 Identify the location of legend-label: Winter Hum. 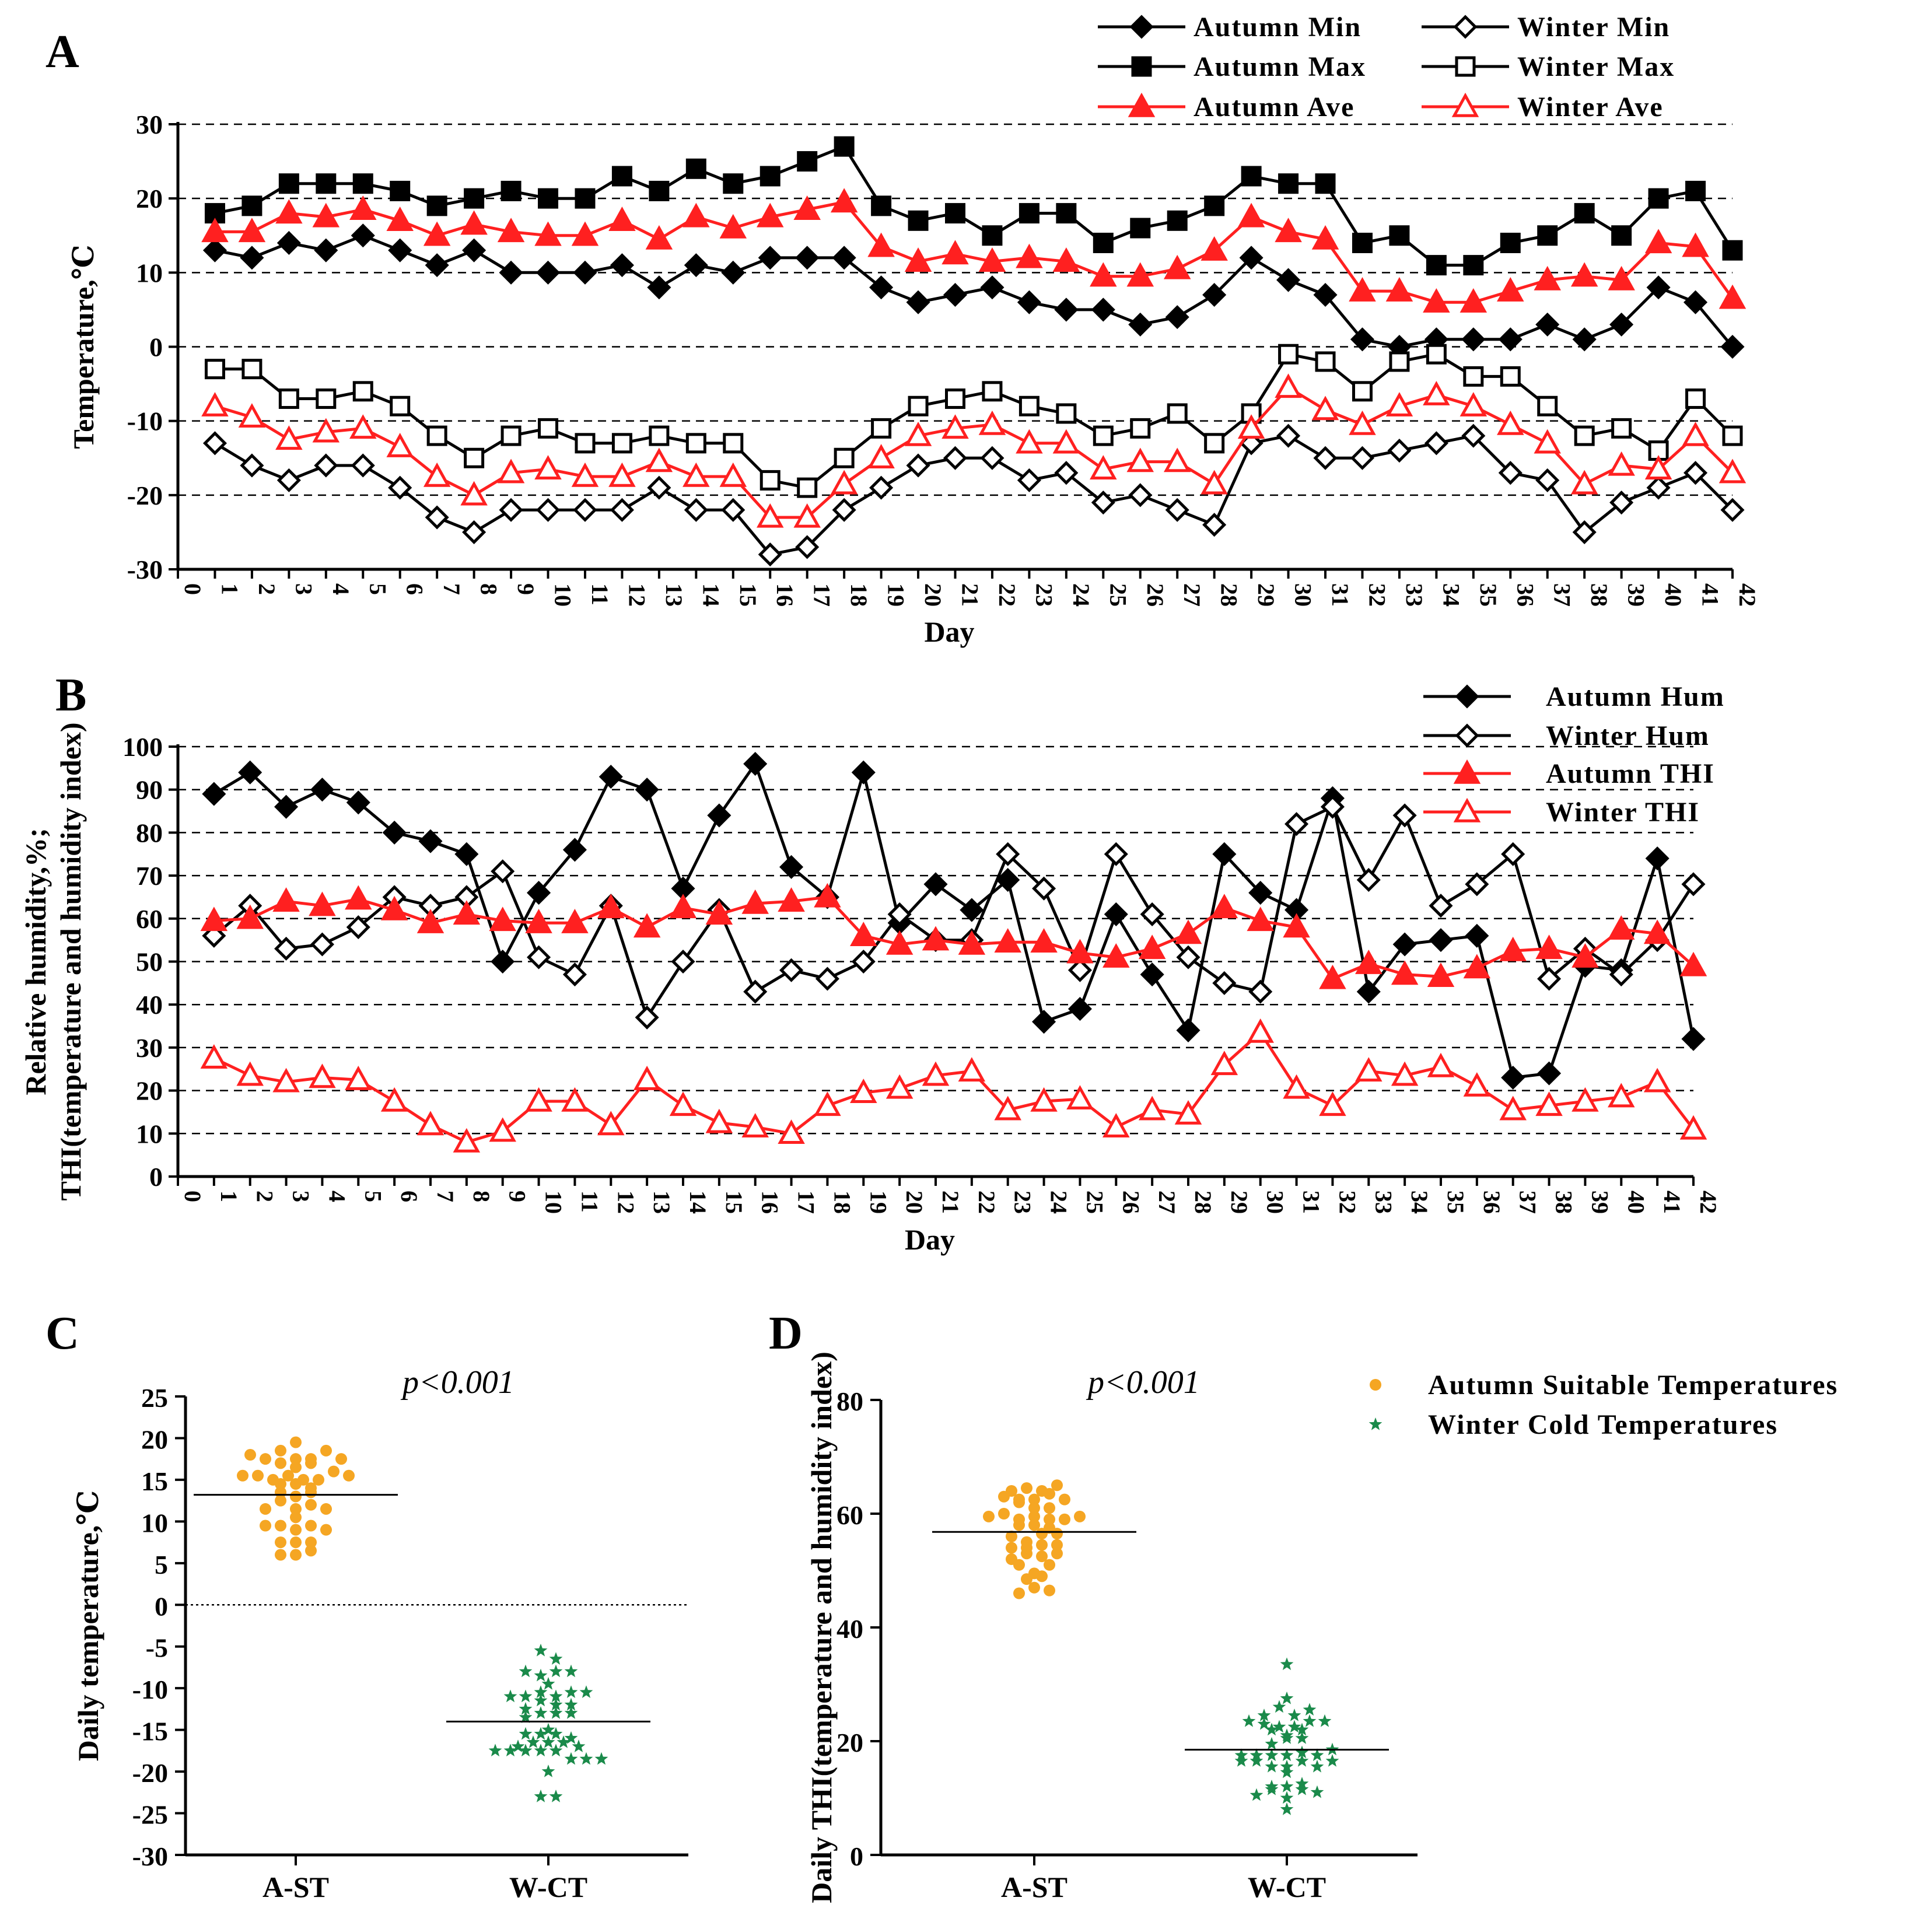
(1628, 735).